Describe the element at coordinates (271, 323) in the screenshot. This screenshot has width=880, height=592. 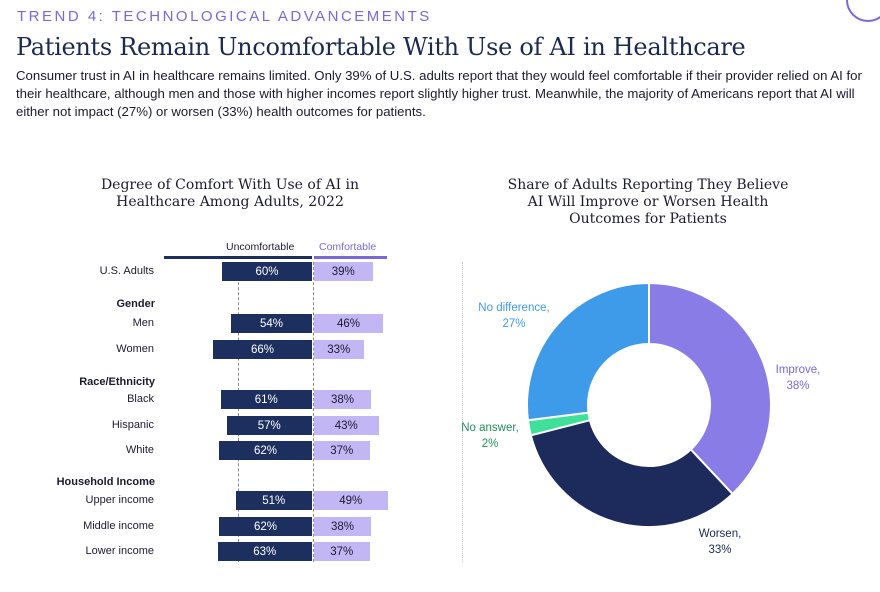
I see `bar-uncomfortable-men: 54%` at that location.